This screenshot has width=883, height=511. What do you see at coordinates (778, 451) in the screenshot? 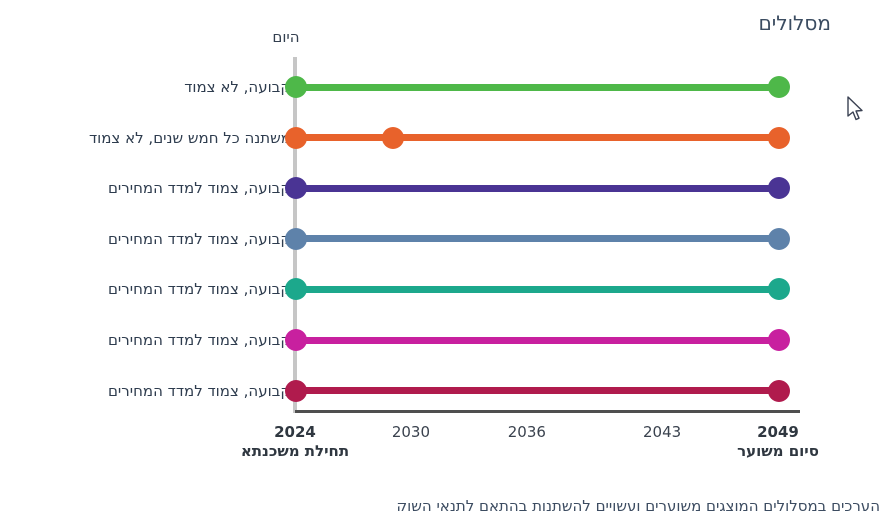
I see `axis-end-caption: סיום משוער` at bounding box center [778, 451].